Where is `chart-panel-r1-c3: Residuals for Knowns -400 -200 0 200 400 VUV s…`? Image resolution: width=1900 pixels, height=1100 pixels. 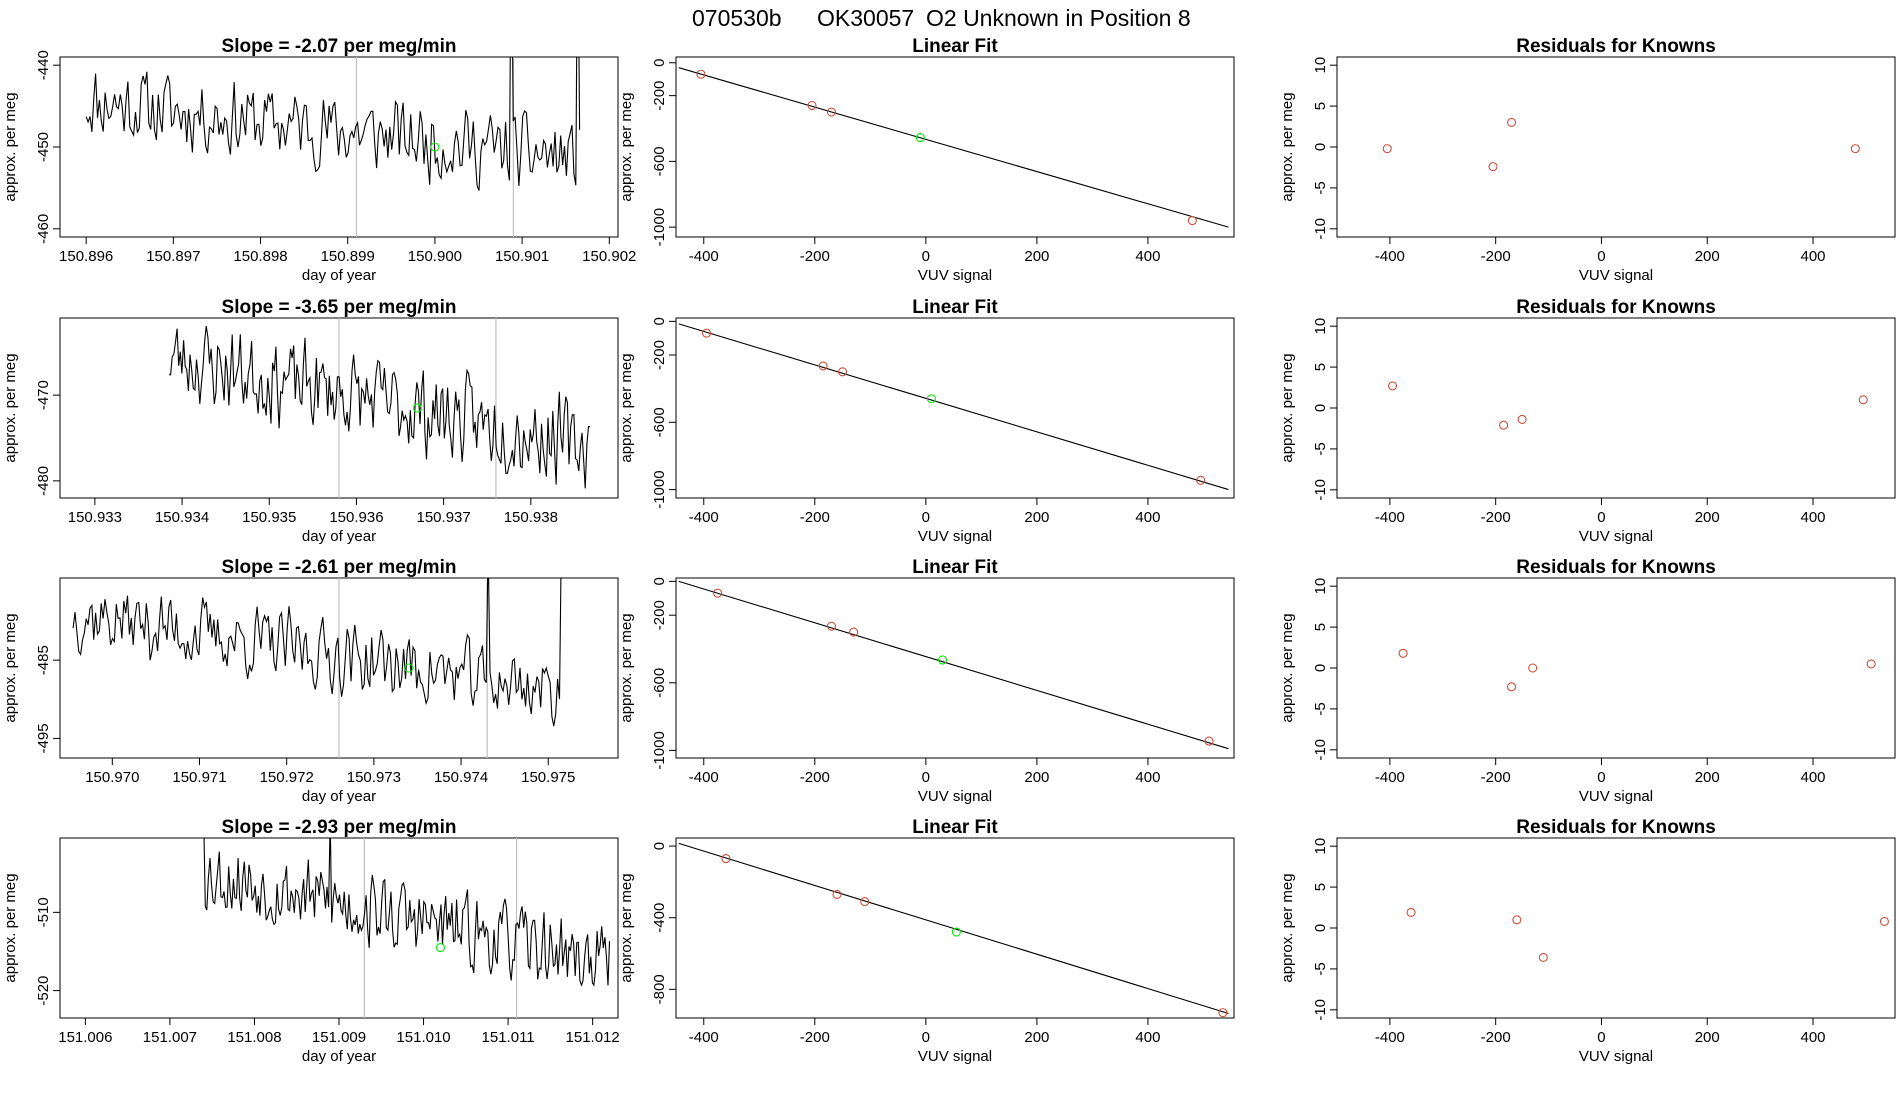
chart-panel-r1-c3: Residuals for Knowns -400 -200 0 200 400 VUV s… is located at coordinates (1587, 160).